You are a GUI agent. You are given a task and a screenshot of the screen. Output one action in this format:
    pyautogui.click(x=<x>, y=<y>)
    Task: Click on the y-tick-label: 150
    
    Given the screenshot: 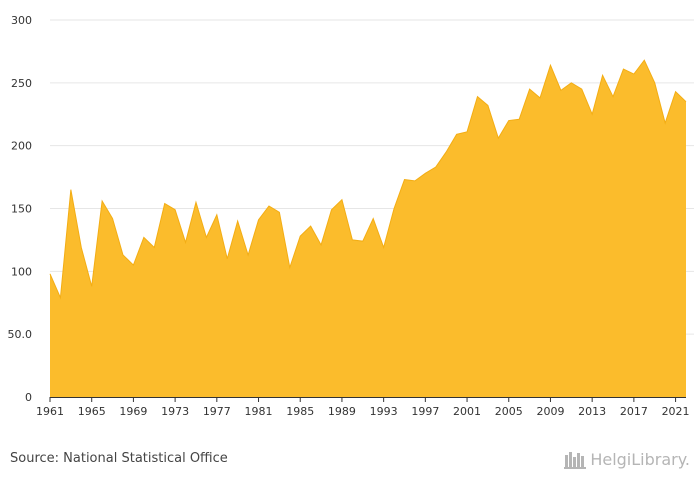 What is the action you would take?
    pyautogui.click(x=21, y=209)
    